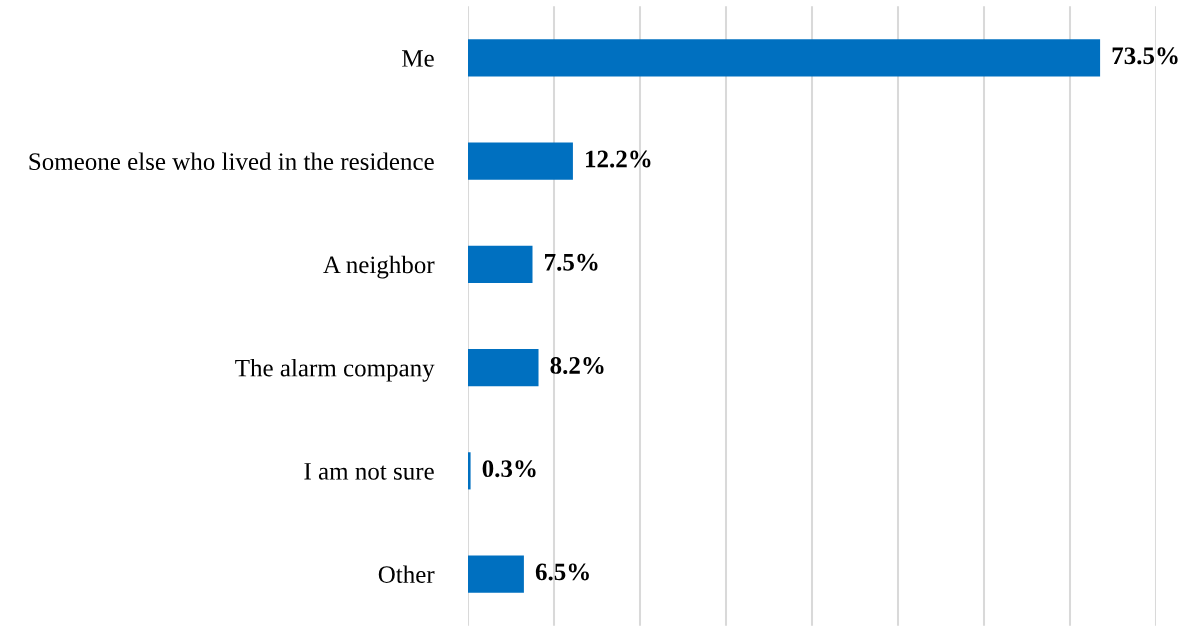 The height and width of the screenshot is (632, 1178). I want to click on y-tick-label: Other, so click(406, 574).